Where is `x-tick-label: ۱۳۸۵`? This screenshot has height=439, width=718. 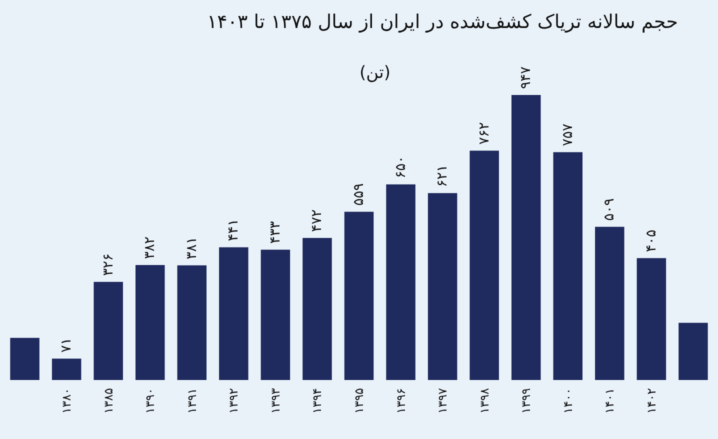
x-tick-label: ۱۳۸۵ is located at coordinates (108, 401).